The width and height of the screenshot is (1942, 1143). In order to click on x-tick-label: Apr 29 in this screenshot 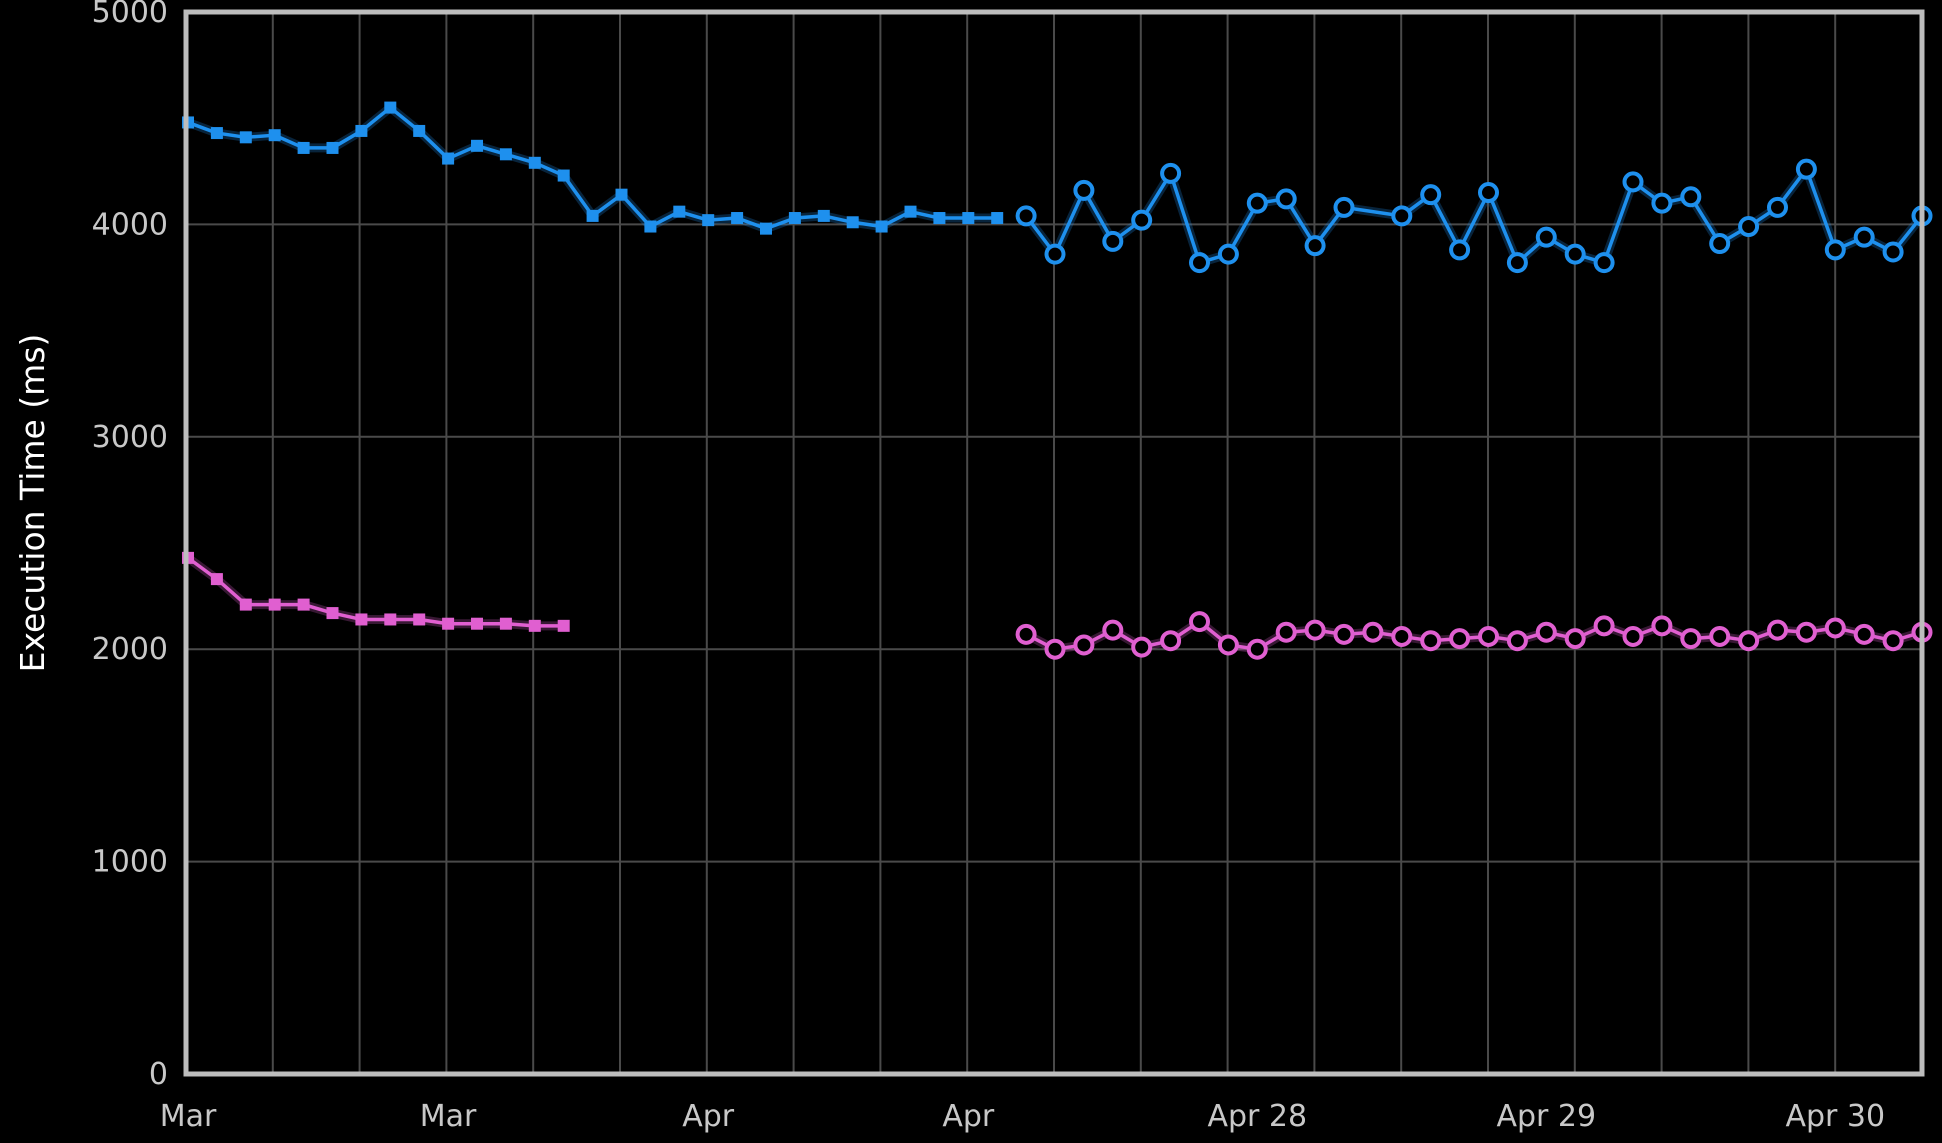, I will do `click(1546, 1116)`.